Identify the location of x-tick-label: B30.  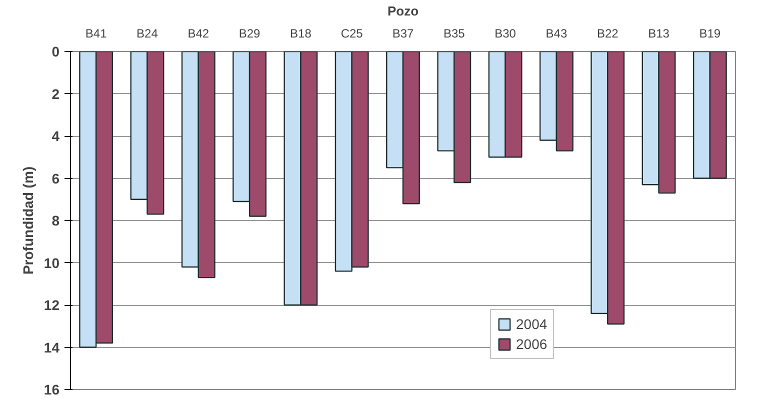
(505, 33).